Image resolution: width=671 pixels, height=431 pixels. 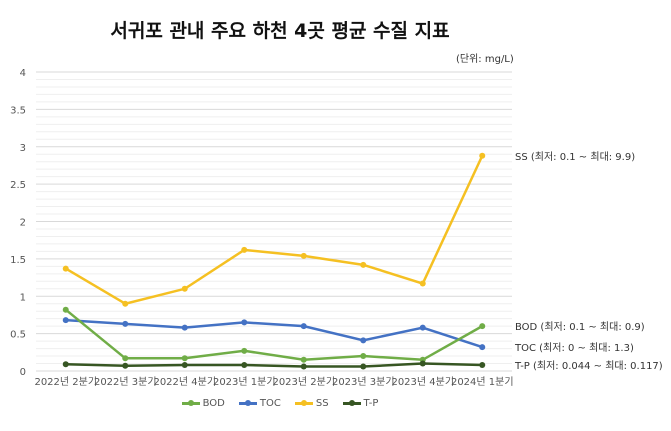 What do you see at coordinates (184, 382) in the screenshot?
I see `x-tick-label: 2022년 4분기` at bounding box center [184, 382].